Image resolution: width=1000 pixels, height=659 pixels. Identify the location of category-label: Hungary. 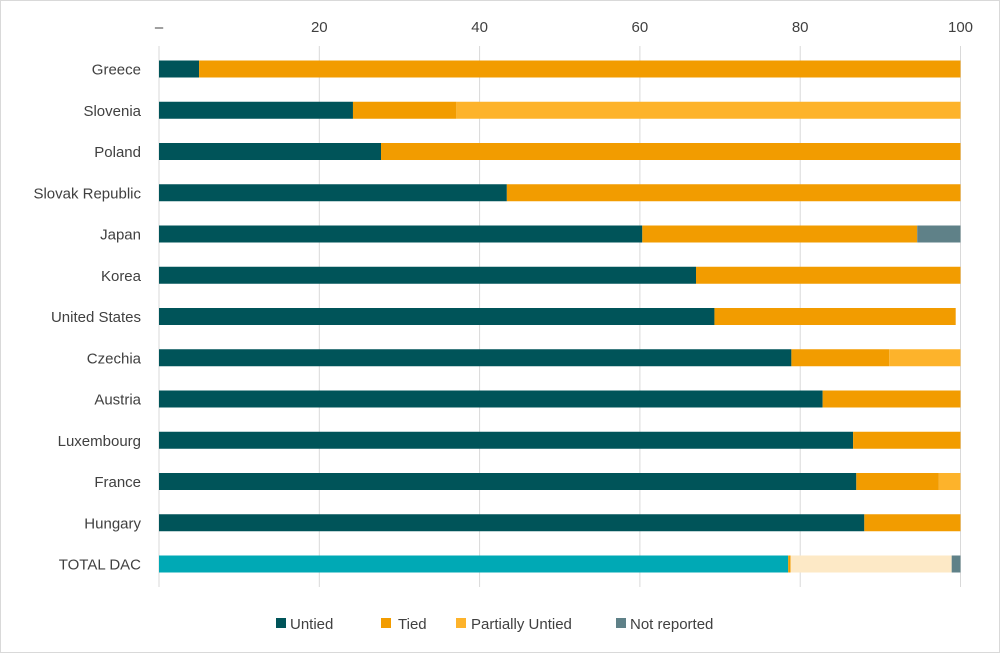
(112, 523).